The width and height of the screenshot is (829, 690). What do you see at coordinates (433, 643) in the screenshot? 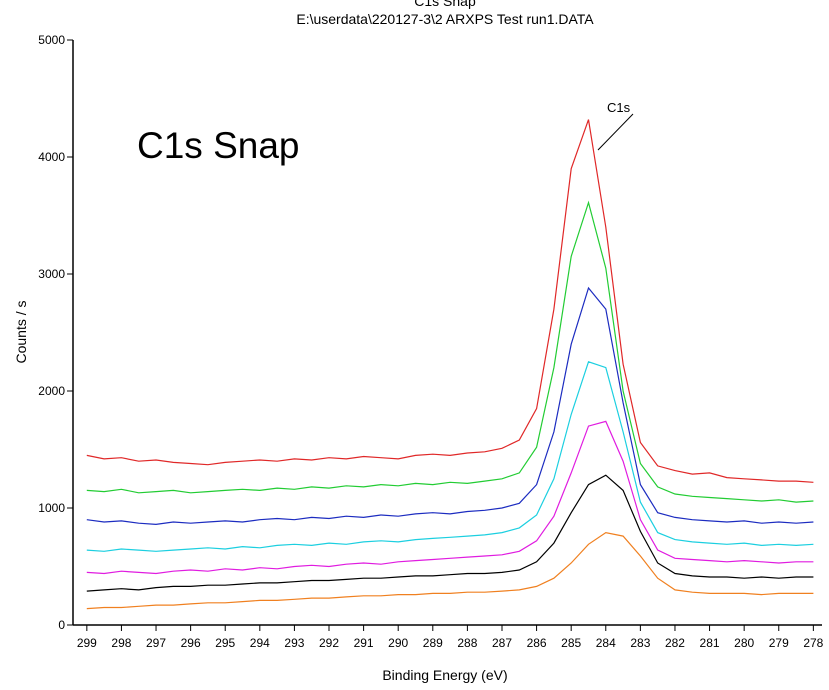
I see `x-tick-label: 289` at bounding box center [433, 643].